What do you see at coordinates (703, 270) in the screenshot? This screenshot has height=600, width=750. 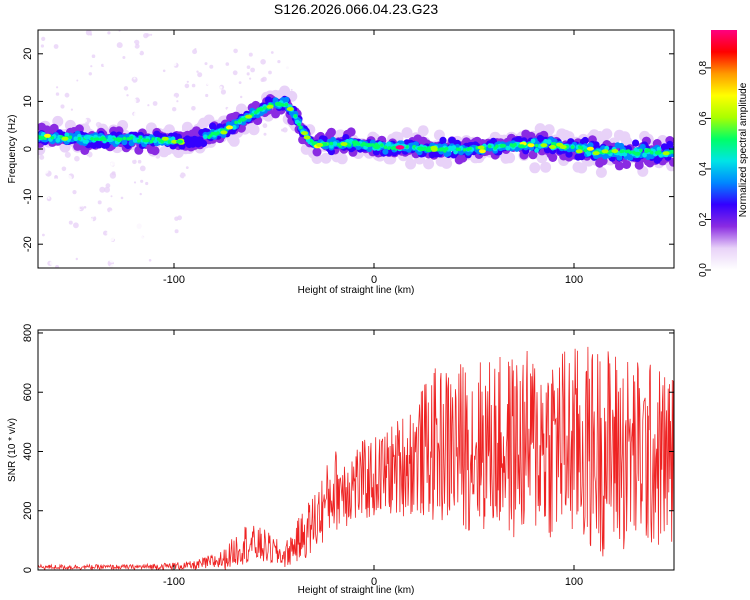 I see `colorbar-tick-label: 0.0` at bounding box center [703, 270].